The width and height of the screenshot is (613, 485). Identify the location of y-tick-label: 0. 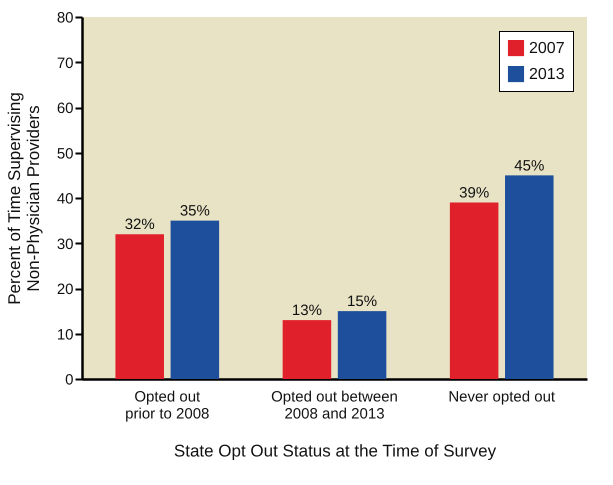
(69, 380).